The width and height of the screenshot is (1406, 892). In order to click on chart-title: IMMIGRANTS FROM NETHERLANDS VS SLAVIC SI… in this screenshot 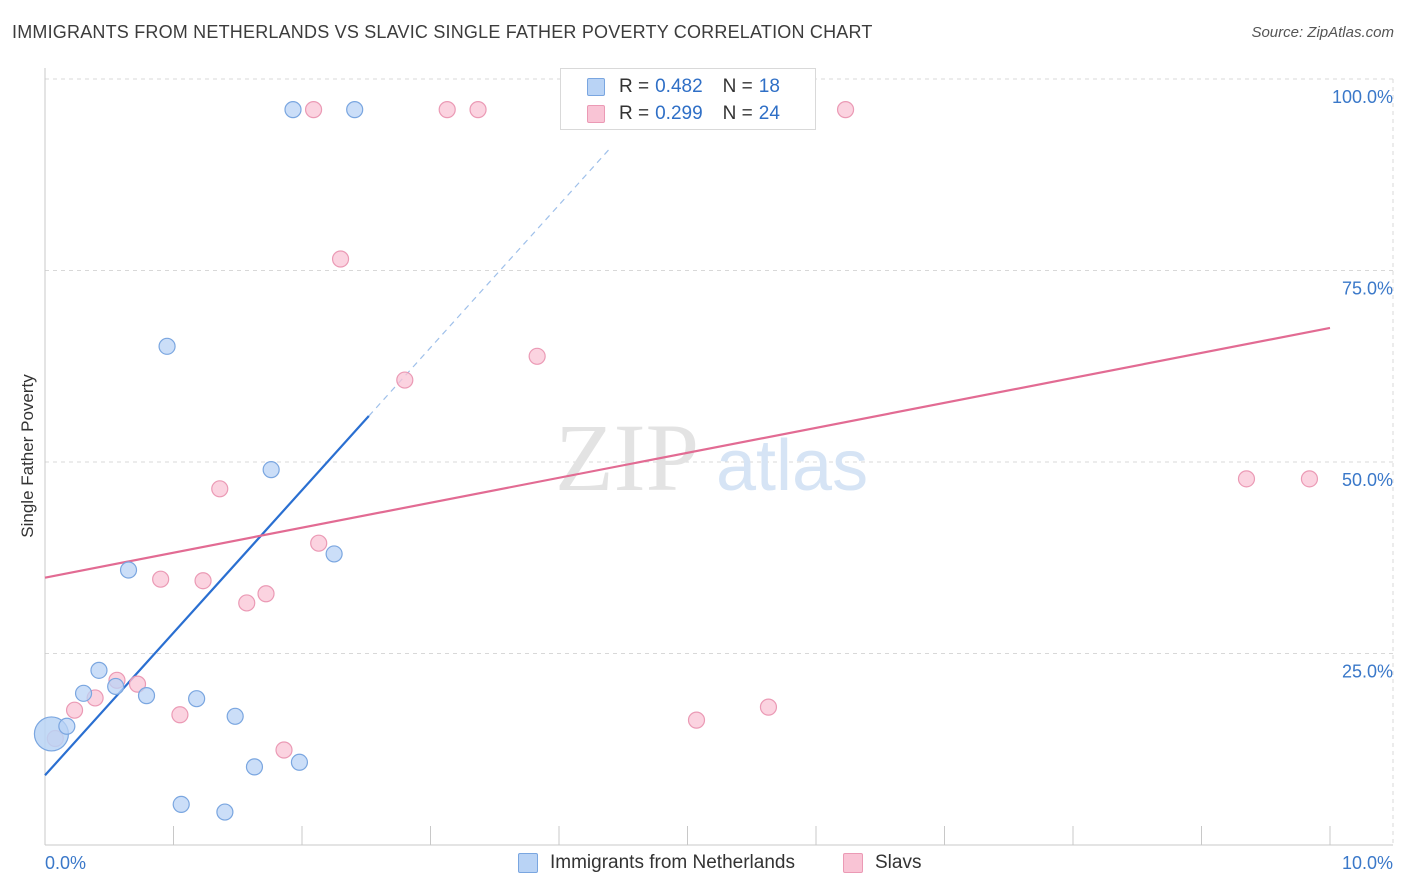, I will do `click(442, 32)`.